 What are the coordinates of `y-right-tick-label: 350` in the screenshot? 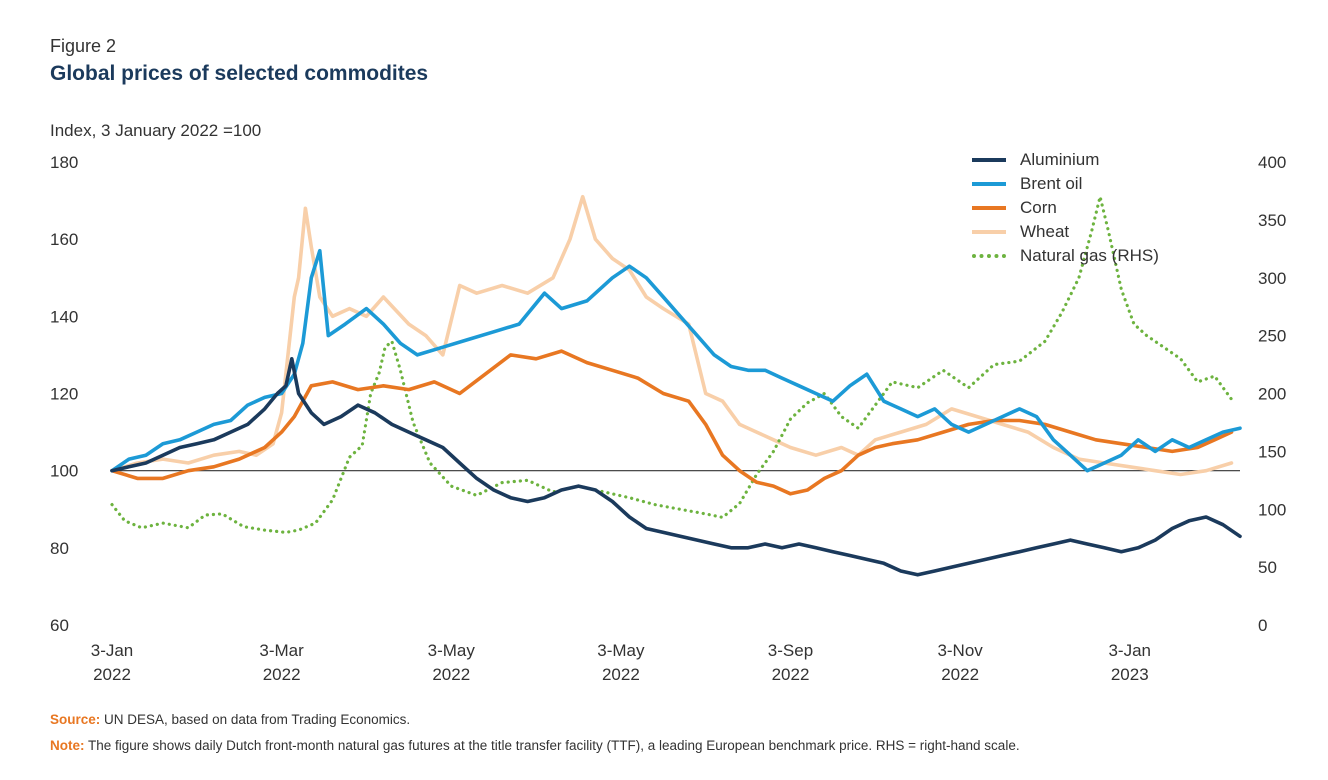 It's located at (1272, 220).